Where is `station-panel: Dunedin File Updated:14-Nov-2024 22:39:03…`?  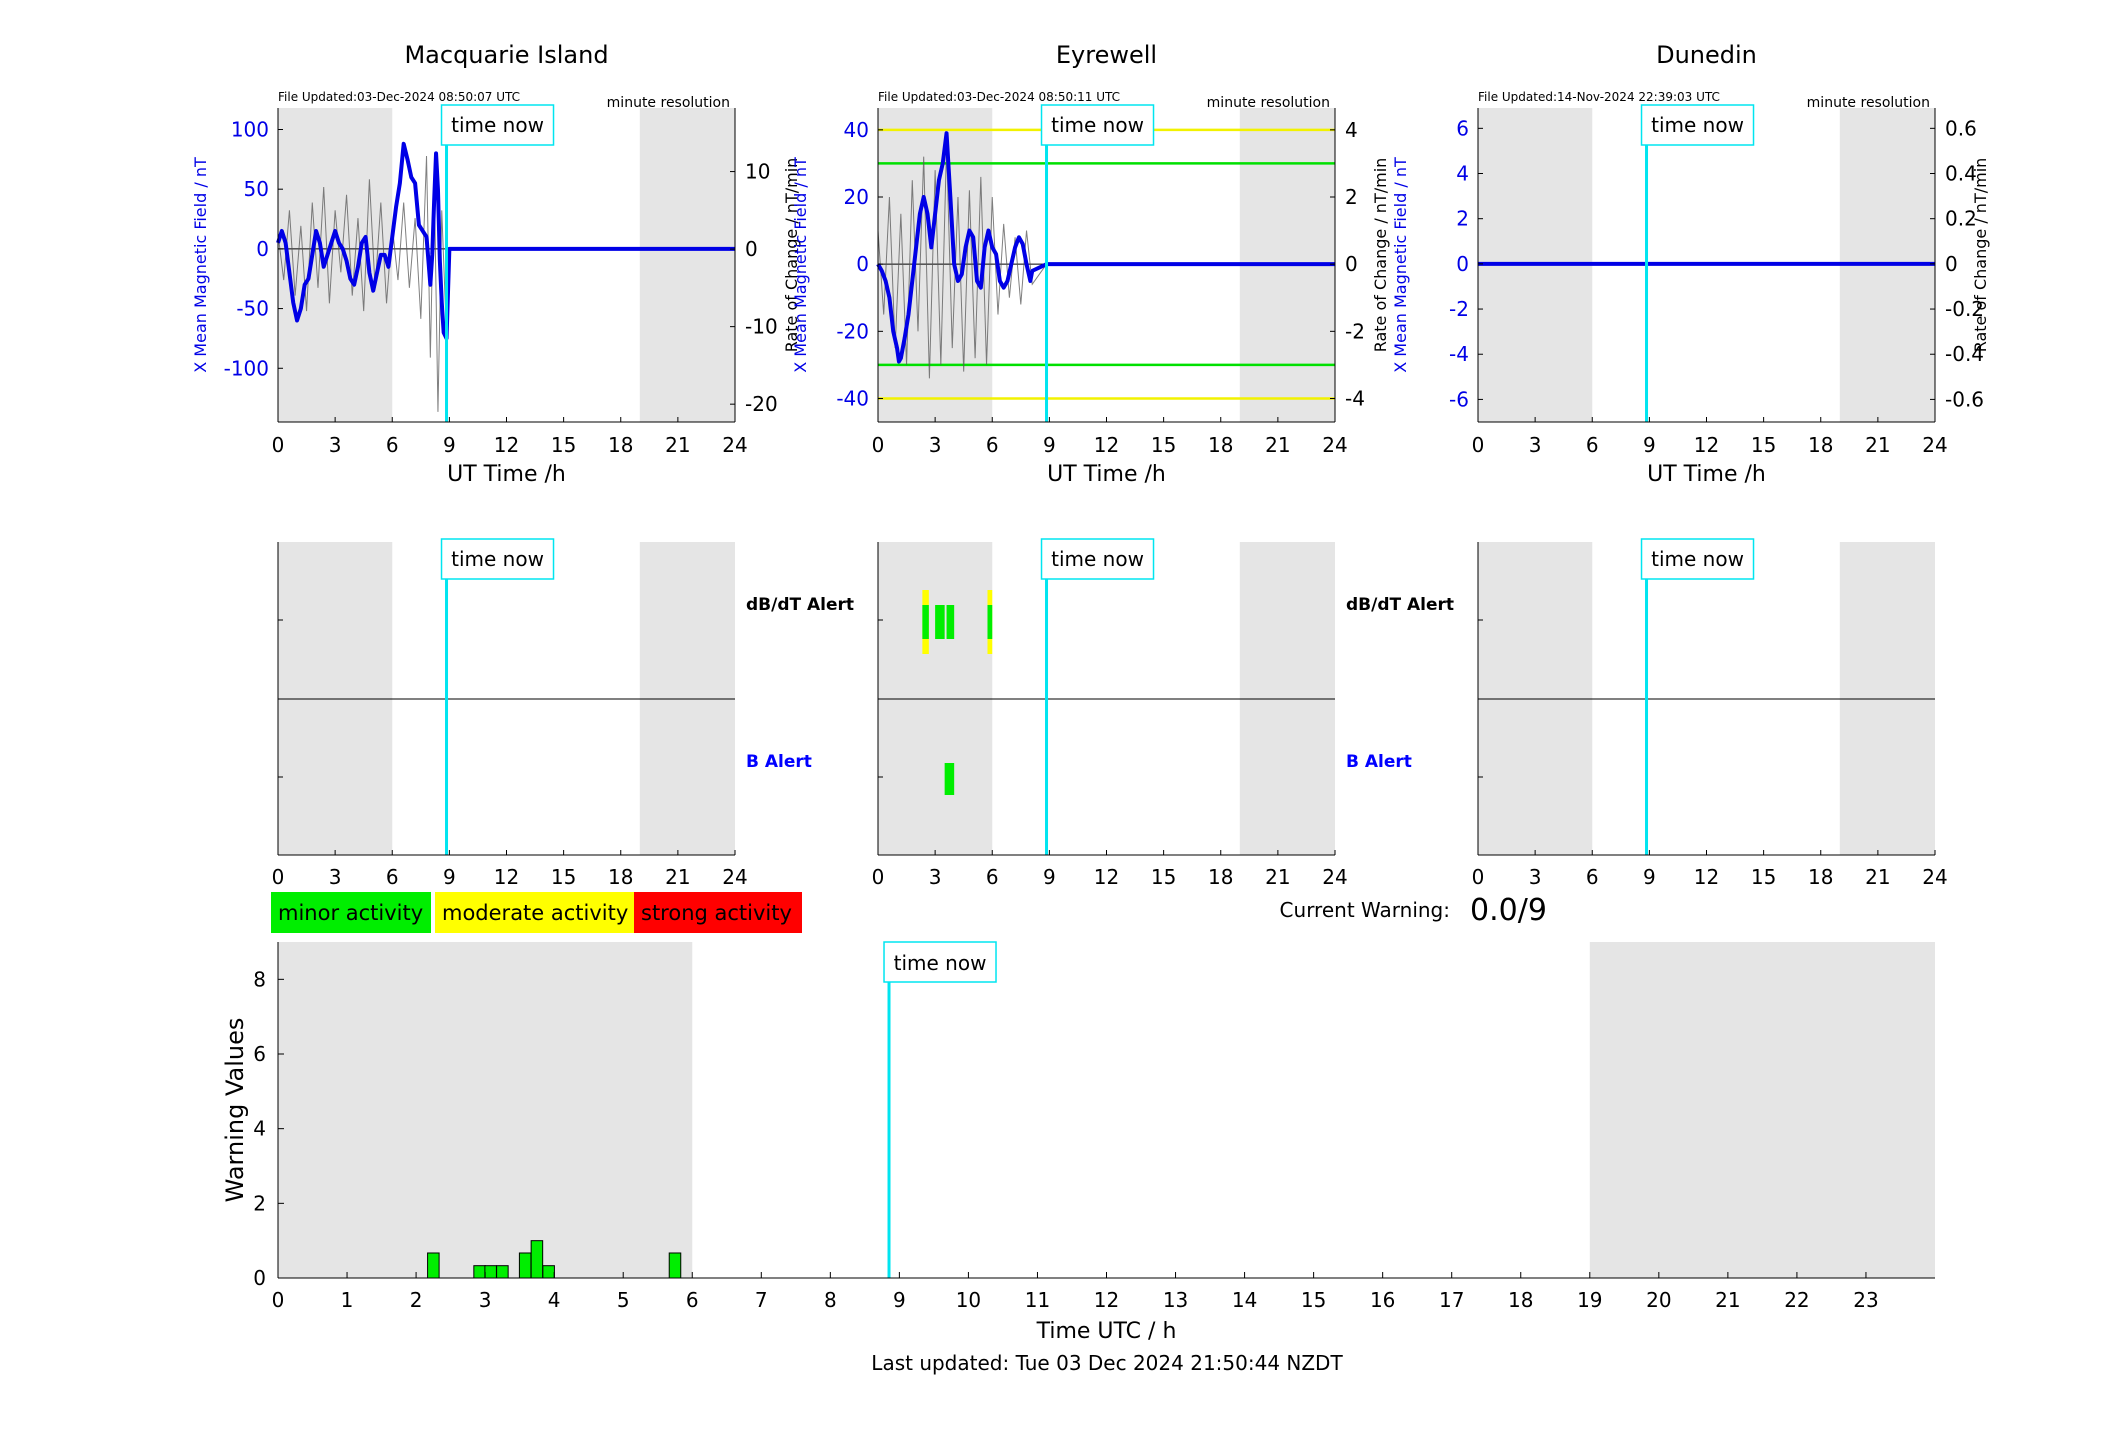 station-panel: Dunedin File Updated:14-Nov-2024 22:39:03… is located at coordinates (1690, 264).